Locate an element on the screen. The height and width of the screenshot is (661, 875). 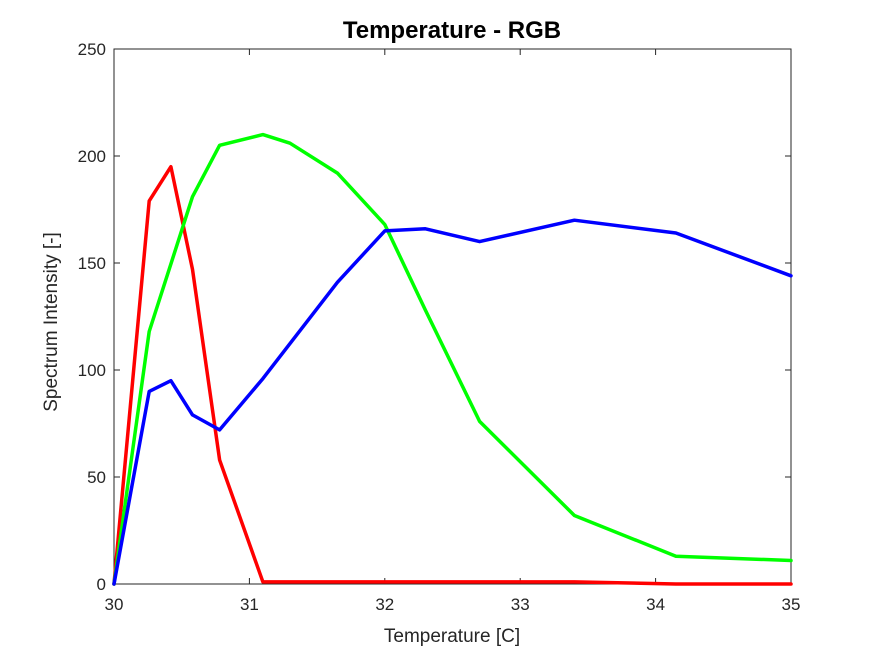
y-tick-label: 150 is located at coordinates (92, 263).